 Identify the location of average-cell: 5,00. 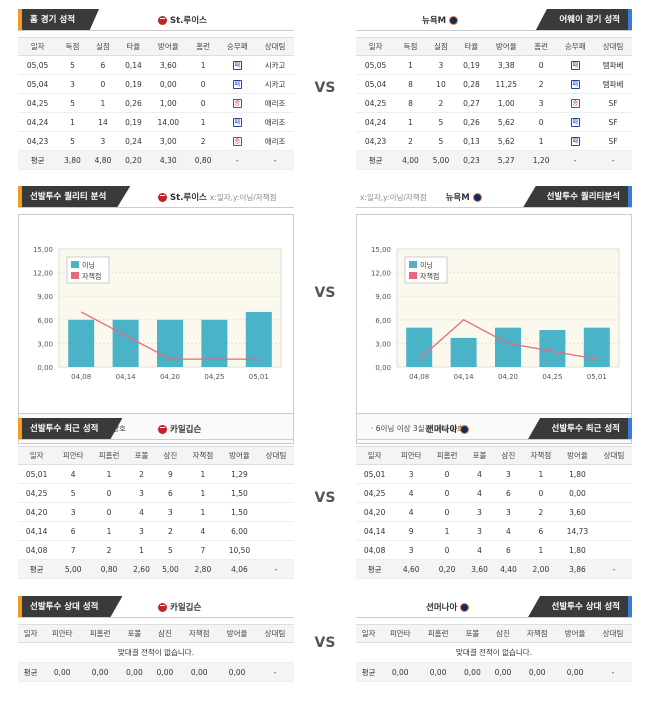
(170, 569).